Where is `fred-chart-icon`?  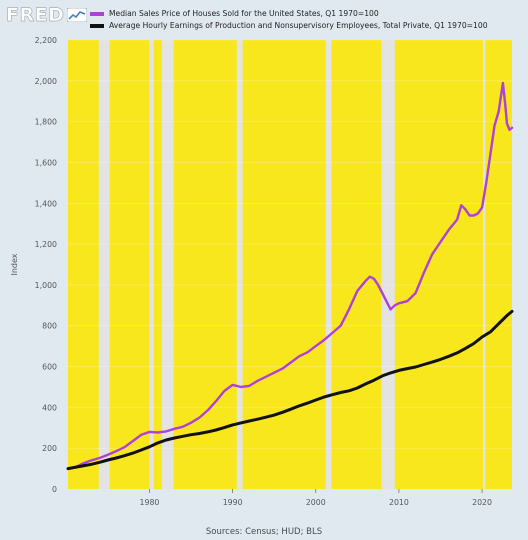 fred-chart-icon is located at coordinates (77, 15).